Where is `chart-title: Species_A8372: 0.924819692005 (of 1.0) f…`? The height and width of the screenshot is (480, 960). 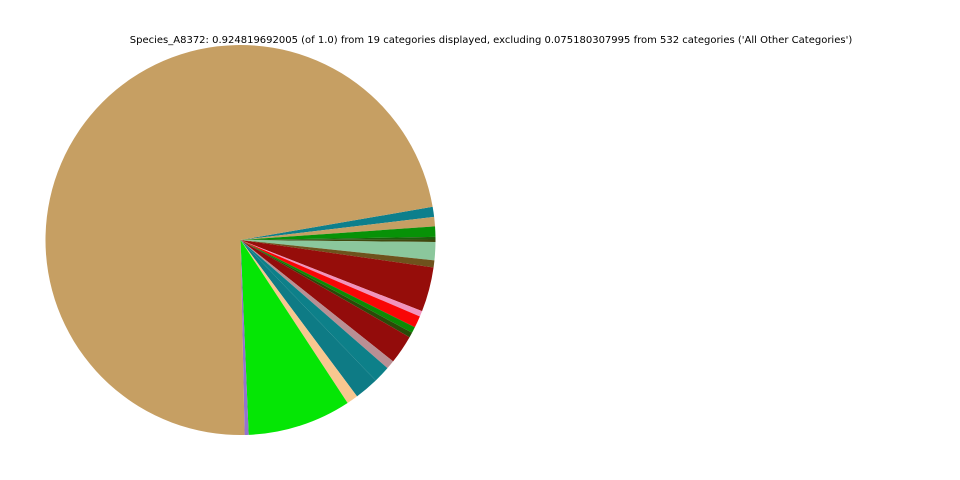 chart-title: Species_A8372: 0.924819692005 (of 1.0) f… is located at coordinates (491, 40).